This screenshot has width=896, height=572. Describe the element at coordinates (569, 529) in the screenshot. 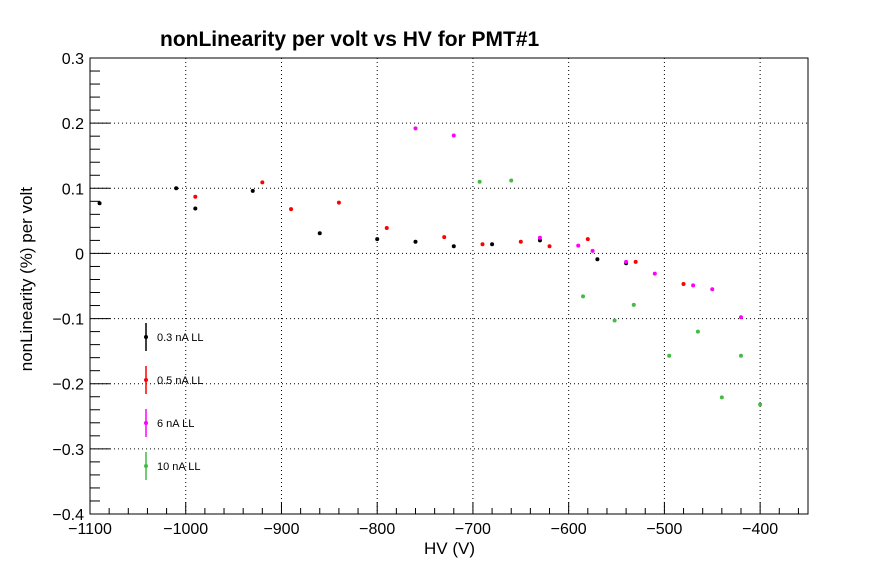

I see `x-tick-label: −600` at that location.